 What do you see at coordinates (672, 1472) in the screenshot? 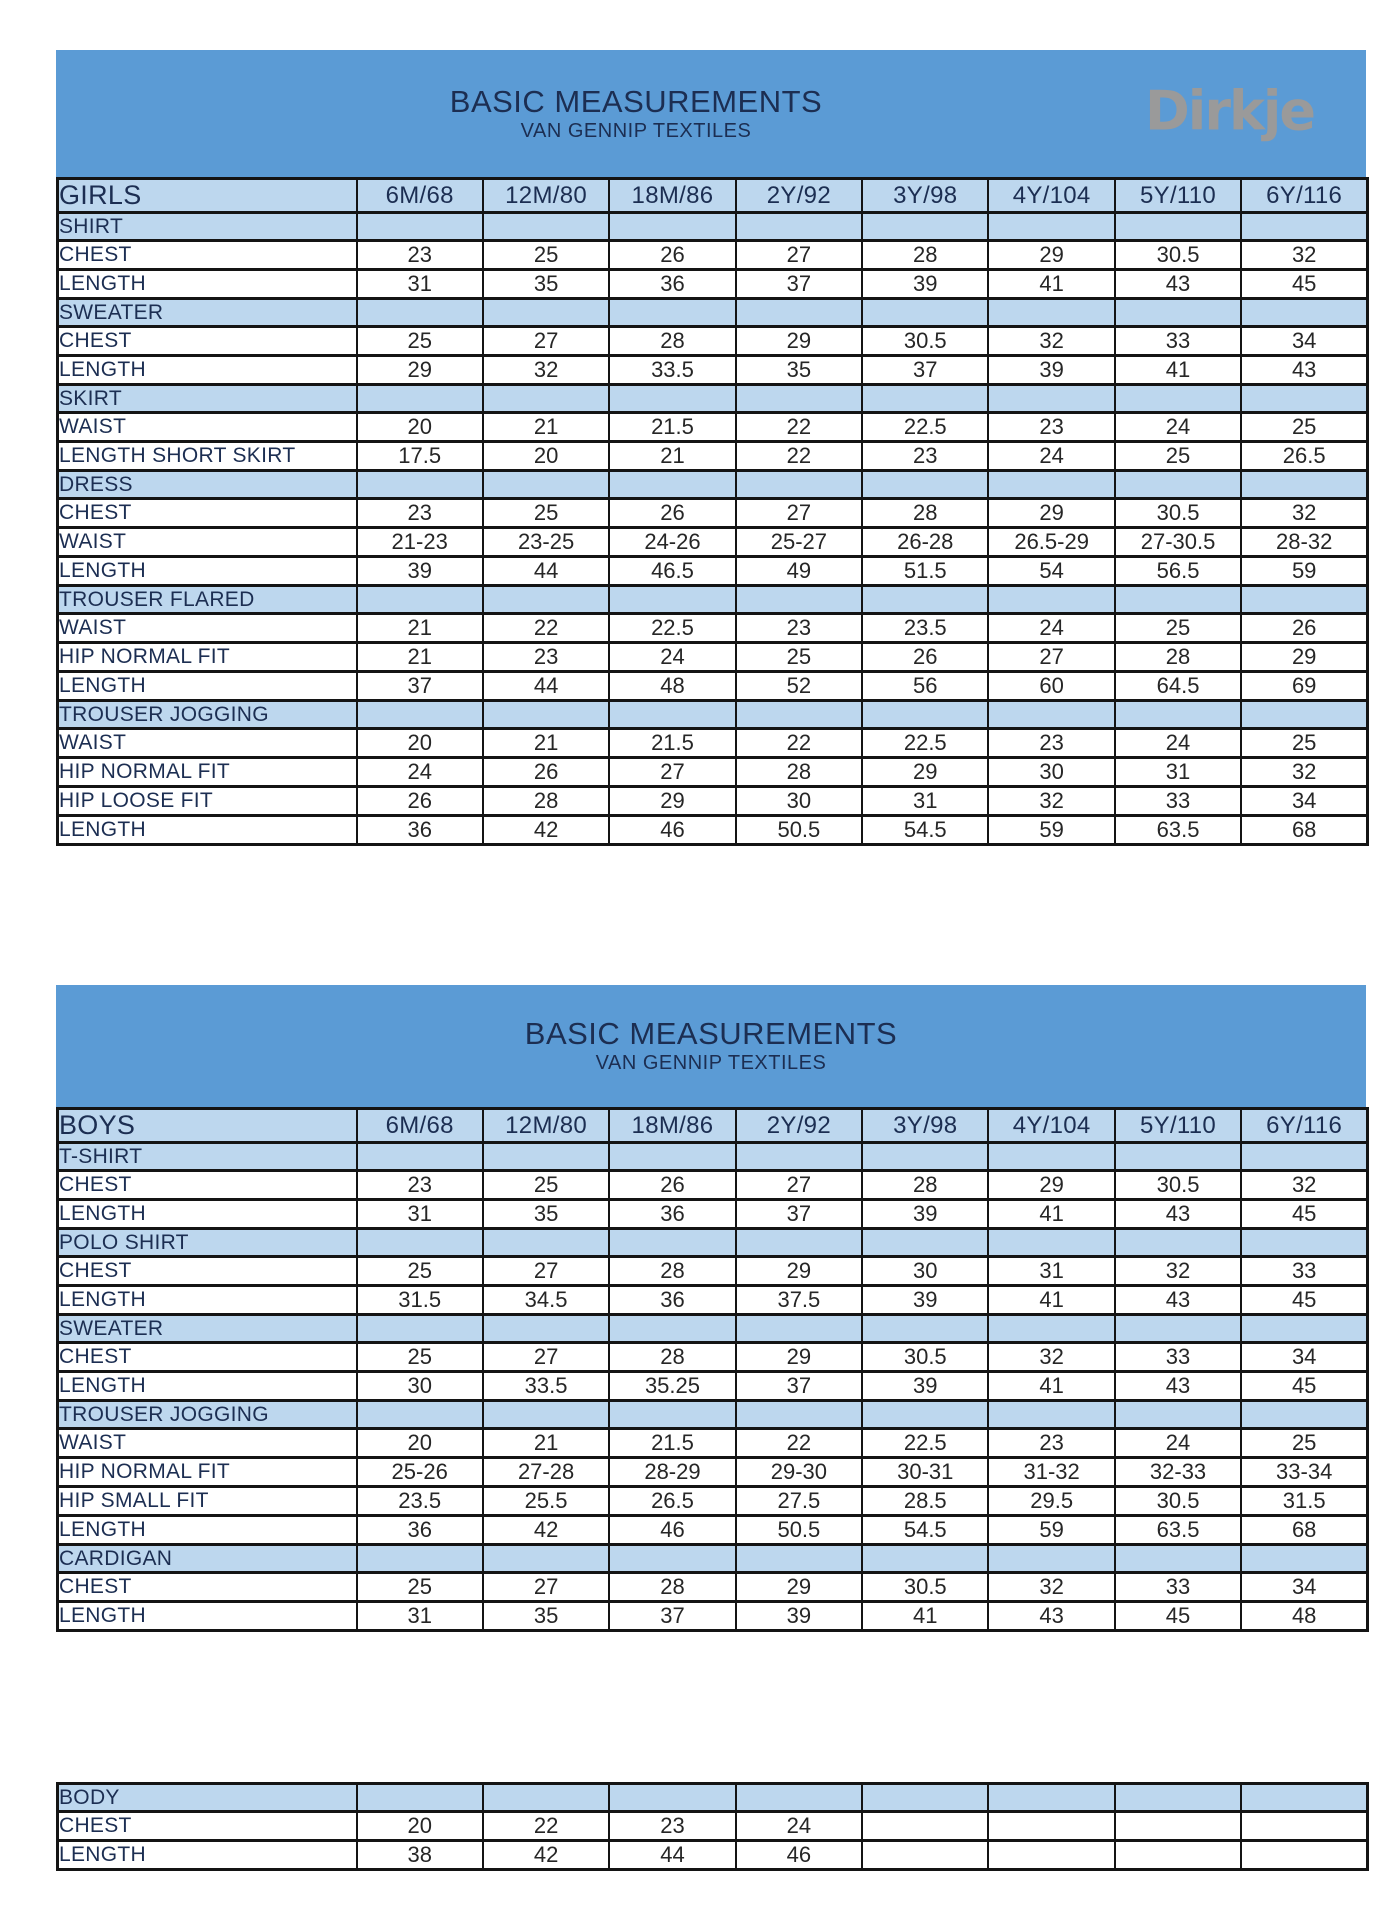
I see `value-cell: 28-29` at bounding box center [672, 1472].